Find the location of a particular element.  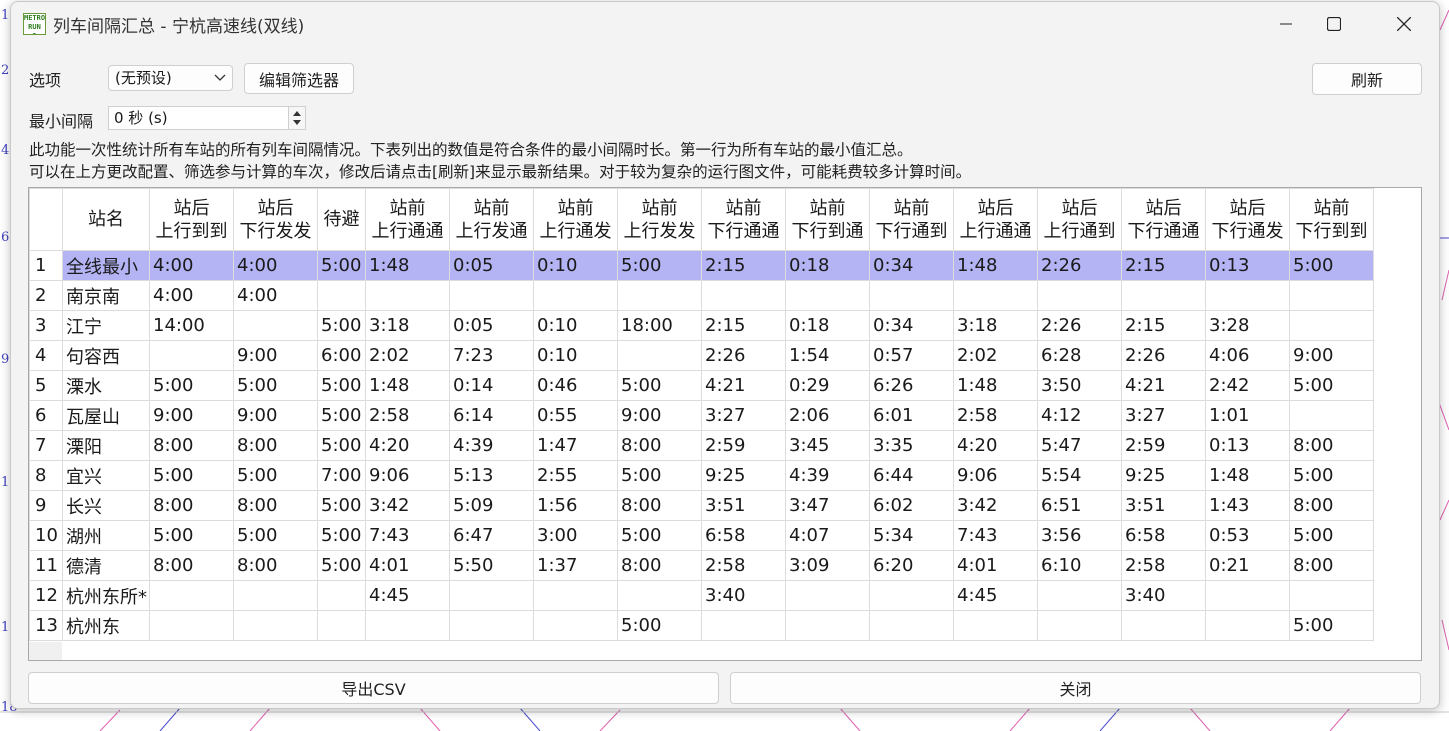

table-corner is located at coordinates (46, 219).